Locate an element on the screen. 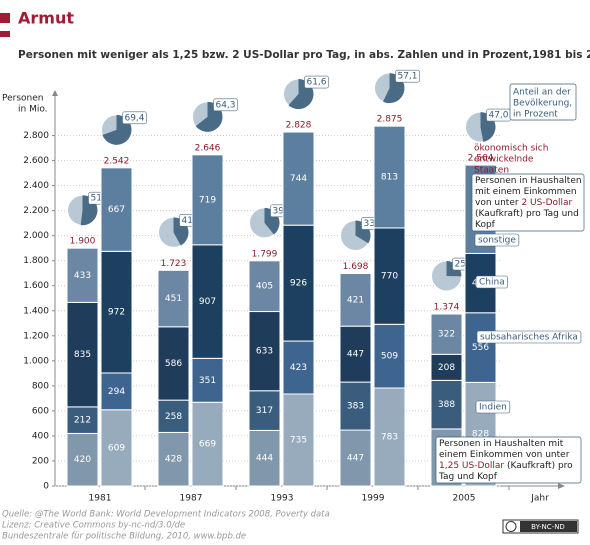  value-label: 667 is located at coordinates (116, 210).